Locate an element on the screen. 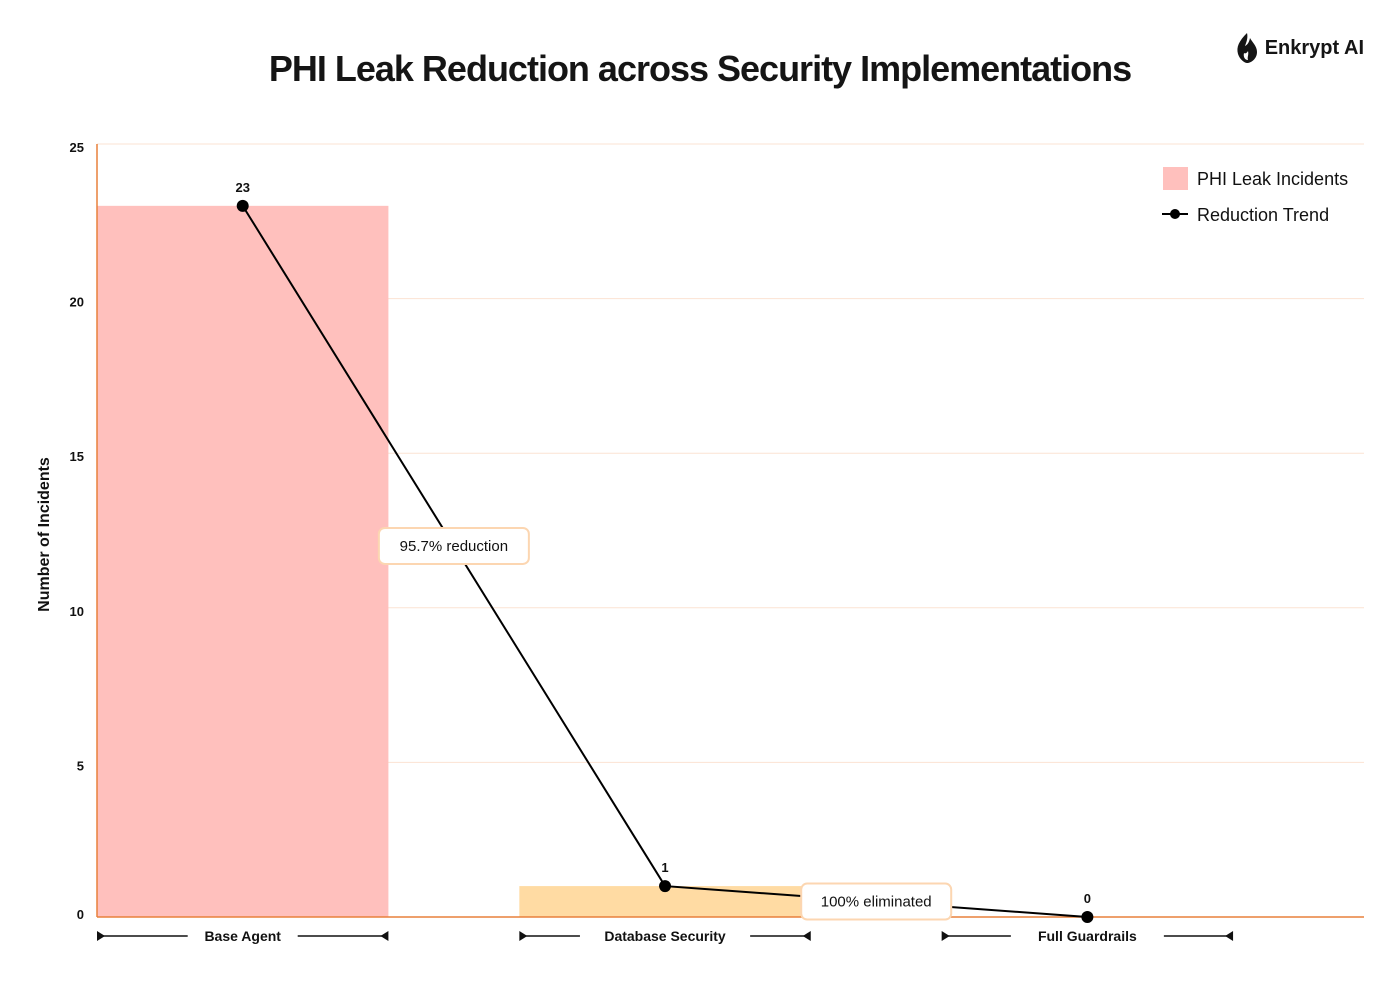 Image resolution: width=1400 pixels, height=991 pixels. x-category-label: Base Agent is located at coordinates (242, 936).